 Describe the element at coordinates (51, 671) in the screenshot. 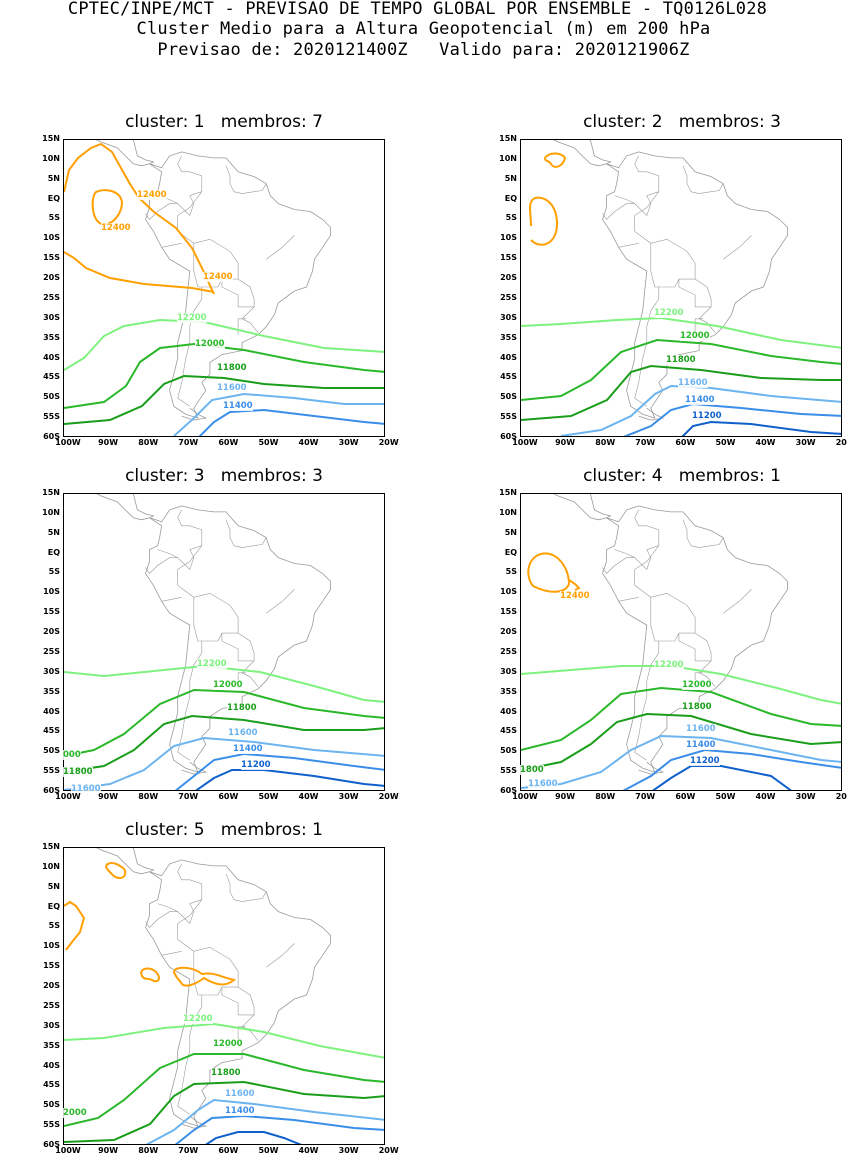

I see `latitude-label: 30S` at that location.